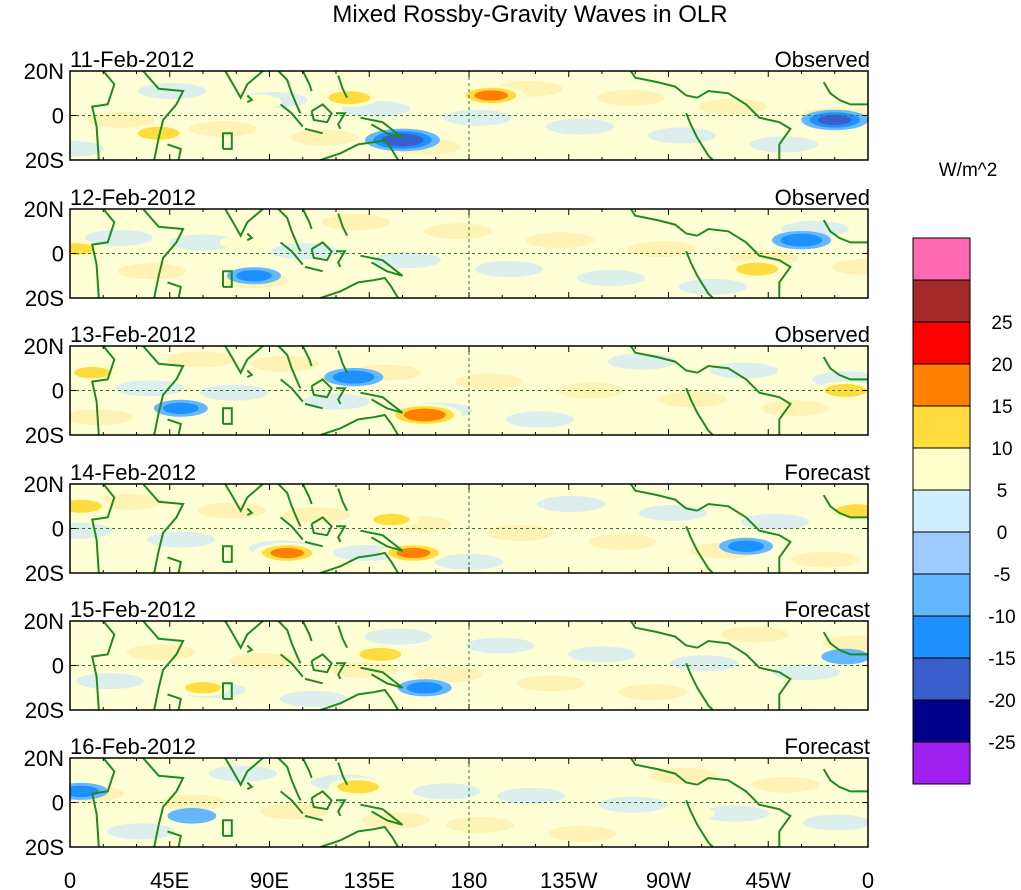 This screenshot has height=890, width=1021. What do you see at coordinates (469, 879) in the screenshot?
I see `x-tick-label: 180` at bounding box center [469, 879].